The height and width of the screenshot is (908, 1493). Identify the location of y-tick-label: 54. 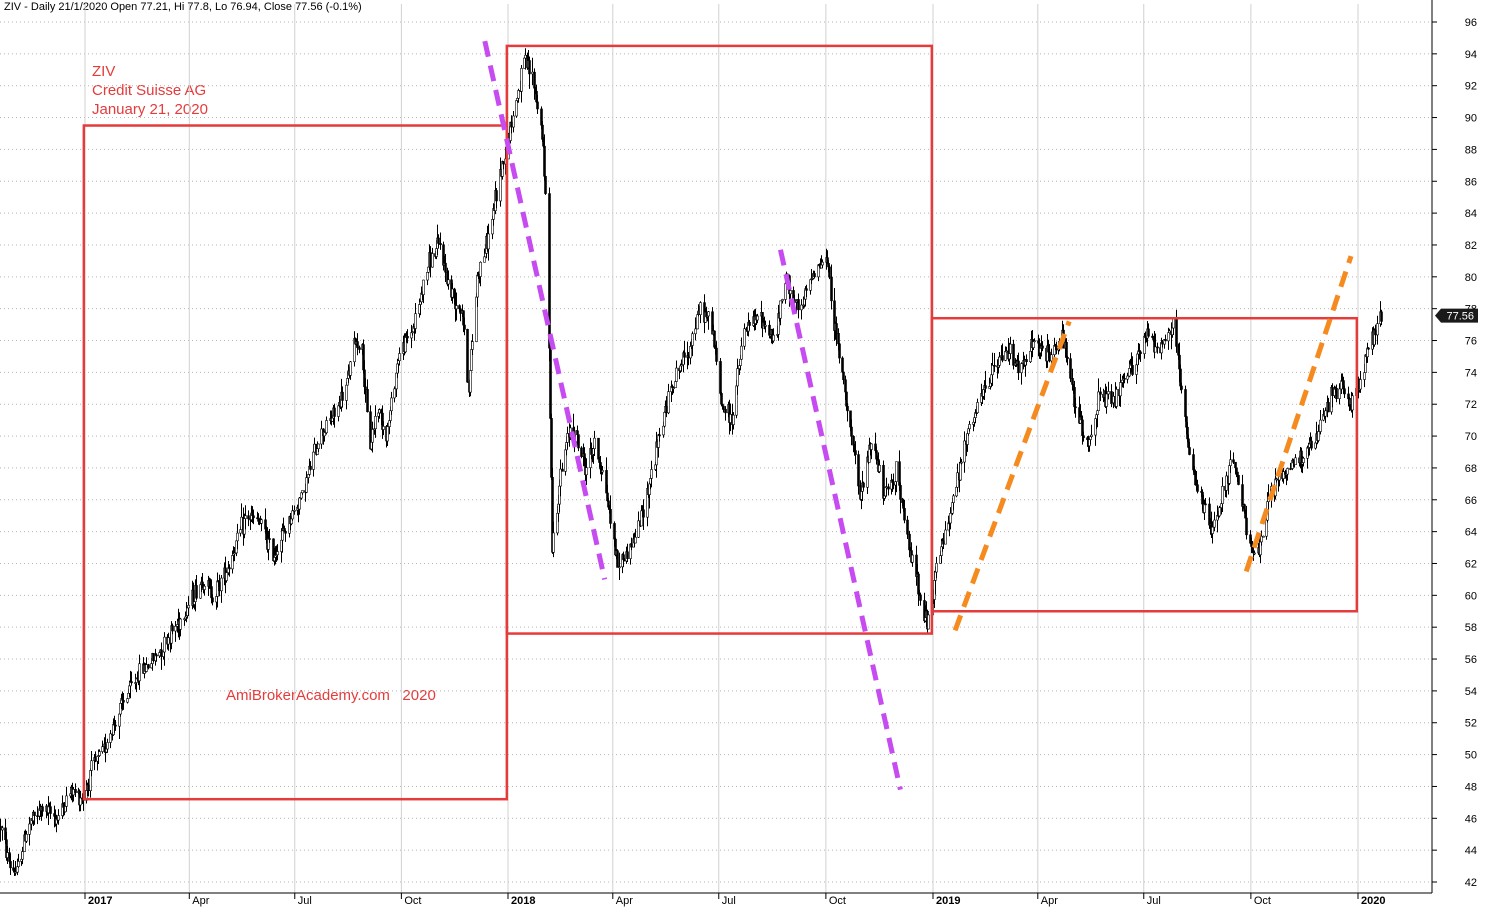
(1471, 692).